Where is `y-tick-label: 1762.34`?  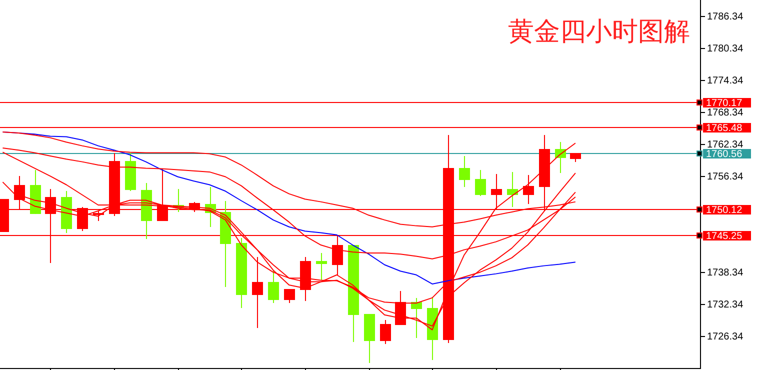
y-tick-label: 1762.34 is located at coordinates (725, 145).